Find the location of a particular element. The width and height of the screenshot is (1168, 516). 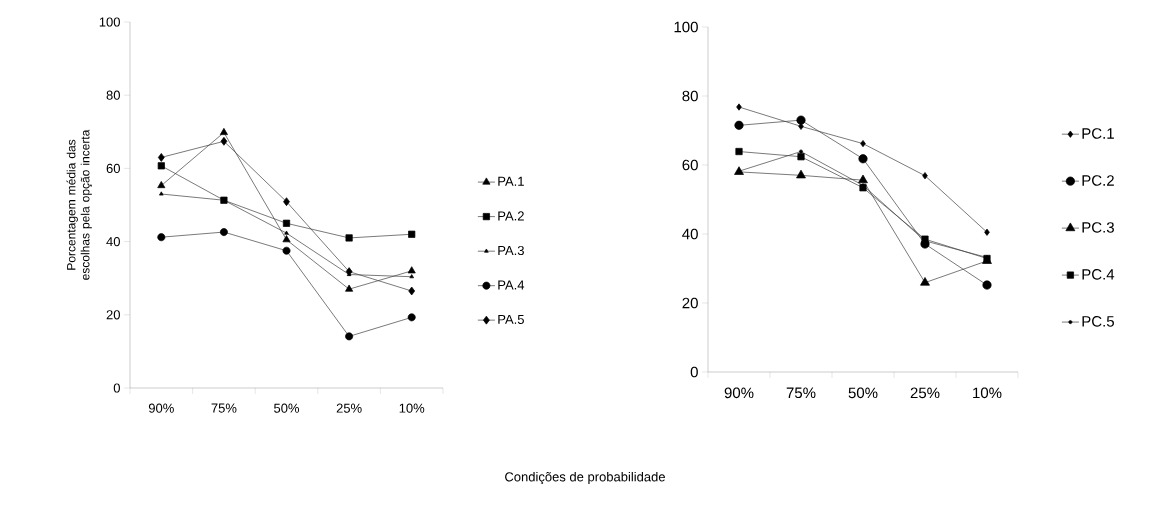

legend-label: PC.4 is located at coordinates (1098, 274).